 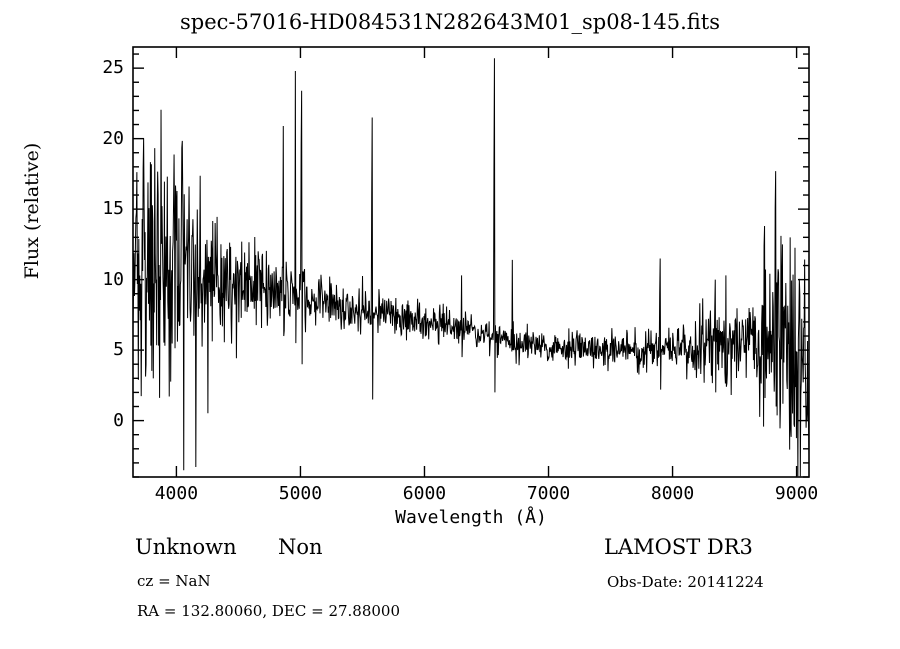 What do you see at coordinates (32, 211) in the screenshot?
I see `y-axis-label: Flux (relative)` at bounding box center [32, 211].